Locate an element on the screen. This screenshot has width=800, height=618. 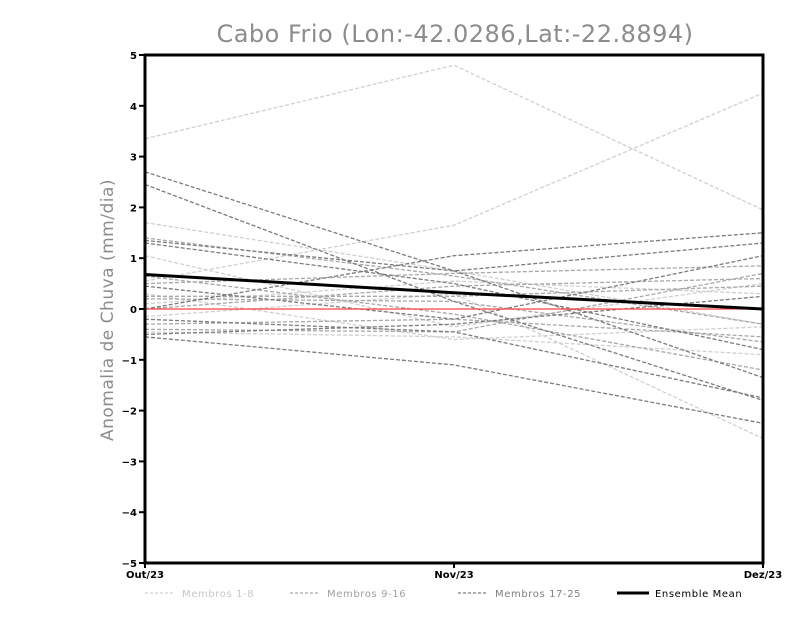
y-tick-label: 2 is located at coordinates (133, 208).